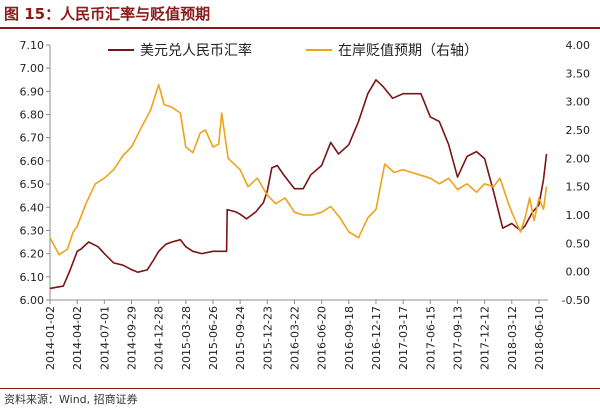 The width and height of the screenshot is (600, 409). Describe the element at coordinates (539, 338) in the screenshot. I see `x-tick-label: 2018-06-10` at that location.